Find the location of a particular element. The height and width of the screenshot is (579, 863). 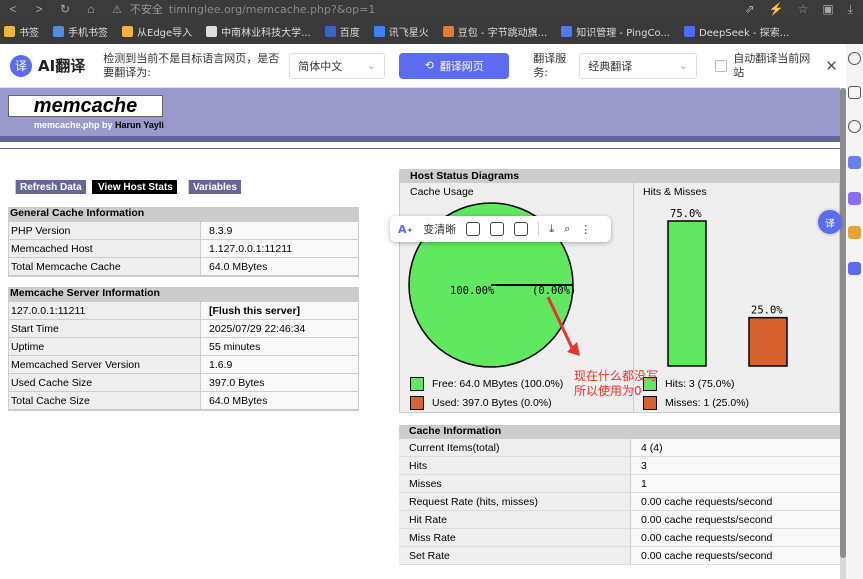

variables-button: Variables is located at coordinates (214, 187).